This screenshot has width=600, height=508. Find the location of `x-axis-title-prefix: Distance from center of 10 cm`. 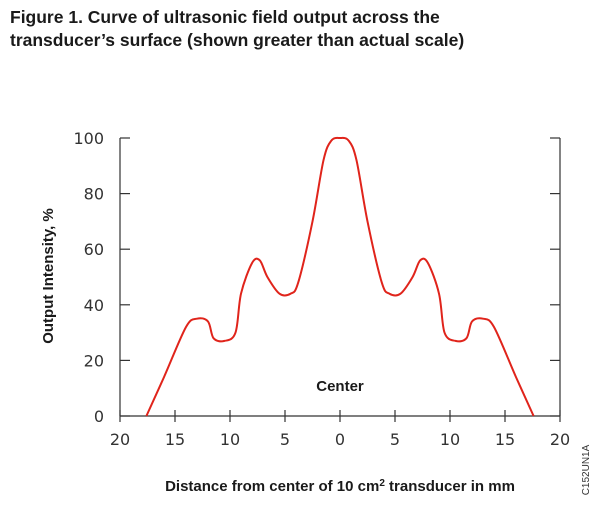

x-axis-title-prefix: Distance from center of 10 cm is located at coordinates (272, 486).